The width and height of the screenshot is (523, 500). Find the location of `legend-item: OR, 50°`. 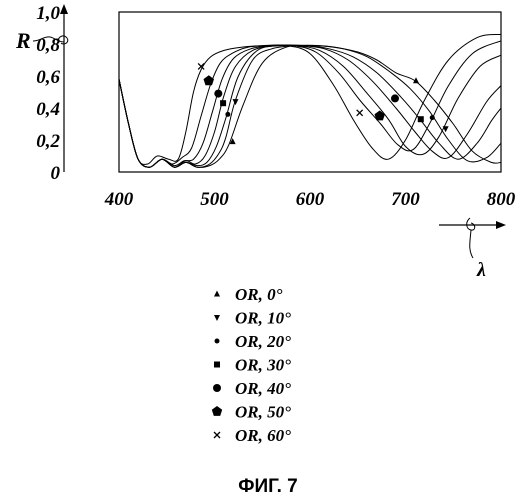

legend-item: OR, 50° is located at coordinates (251, 412).